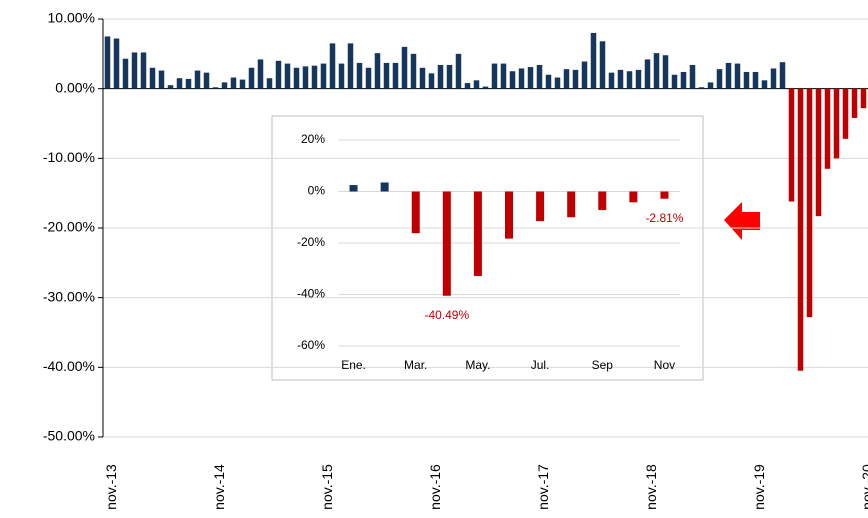 This screenshot has width=868, height=518. What do you see at coordinates (69, 436) in the screenshot?
I see `y-tick-label: -50.00%` at bounding box center [69, 436].